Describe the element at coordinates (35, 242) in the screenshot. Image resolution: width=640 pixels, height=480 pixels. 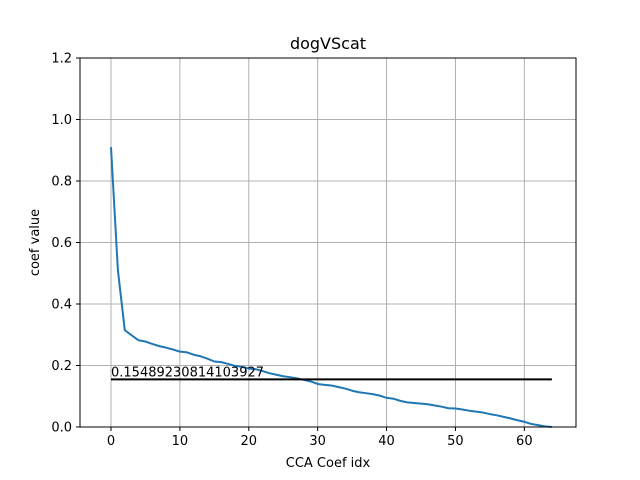
I see `y-axis-label: coef value` at that location.